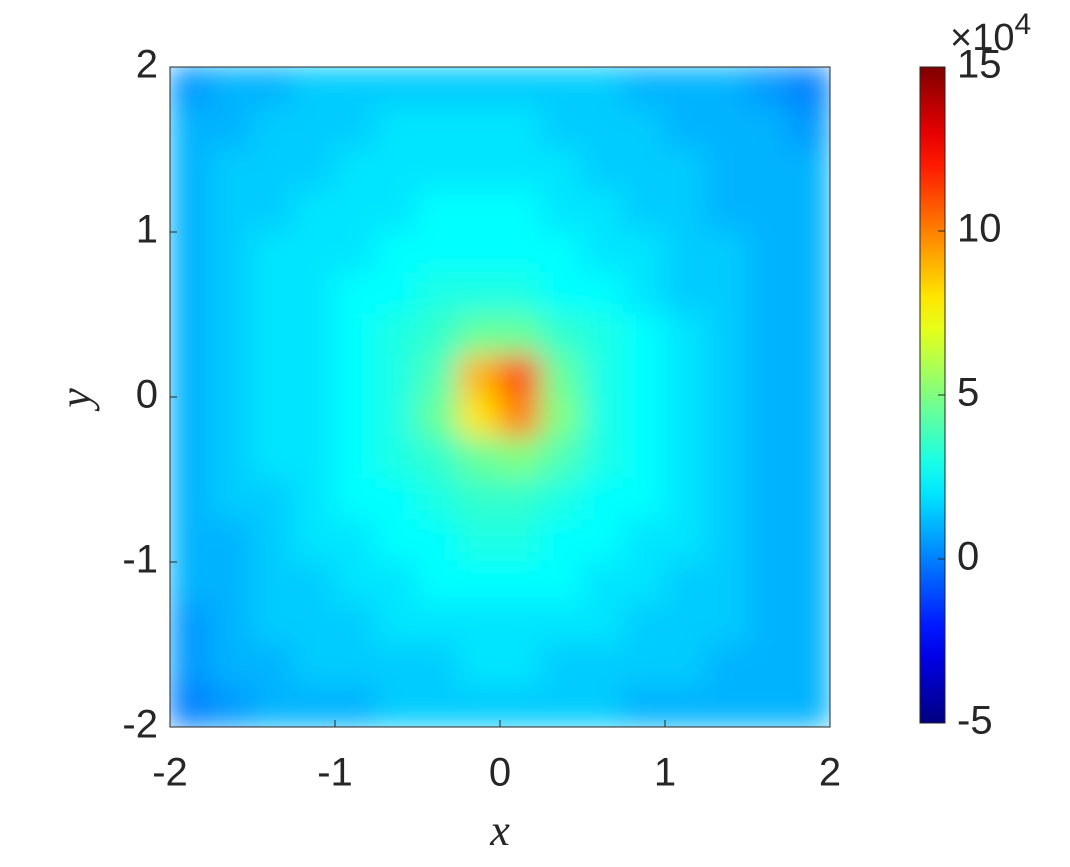 The width and height of the screenshot is (1070, 867). I want to click on x-tick-label: 1, so click(665, 773).